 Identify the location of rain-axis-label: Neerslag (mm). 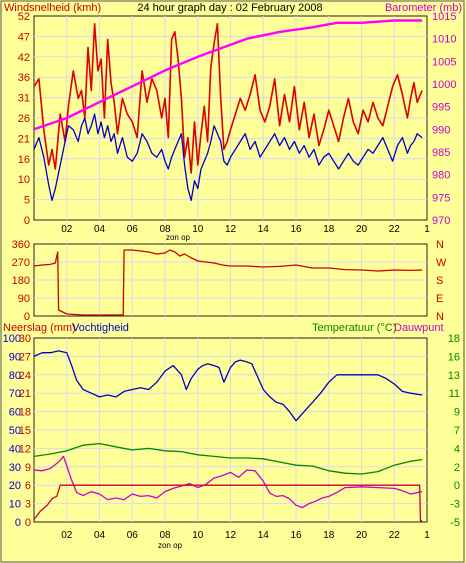
(39, 328).